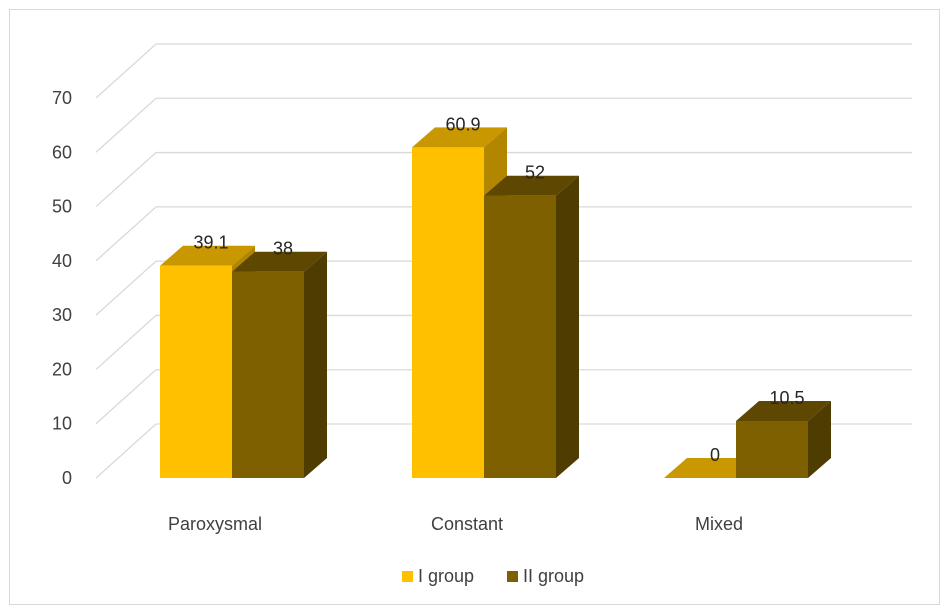  I want to click on legend: I group II group, so click(493, 576).